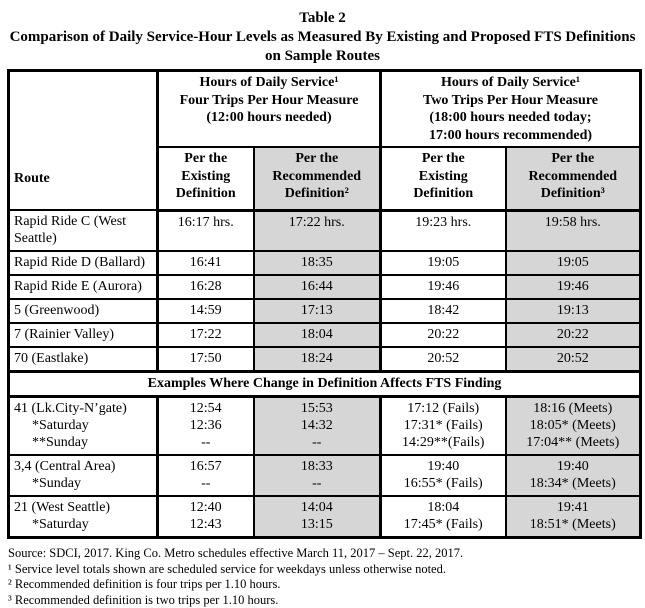 The width and height of the screenshot is (645, 608). Describe the element at coordinates (81, 442) in the screenshot. I see `route-label: **Sunday` at that location.